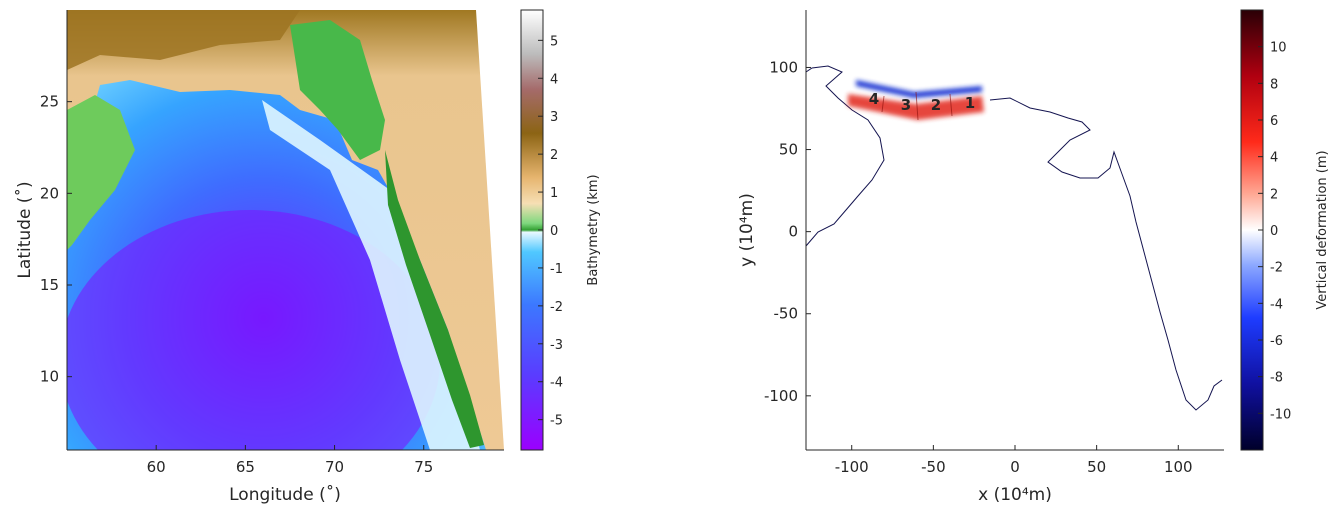  Describe the element at coordinates (1278, 48) in the screenshot. I see `deformation-colorbar-tick-label: 10` at that location.